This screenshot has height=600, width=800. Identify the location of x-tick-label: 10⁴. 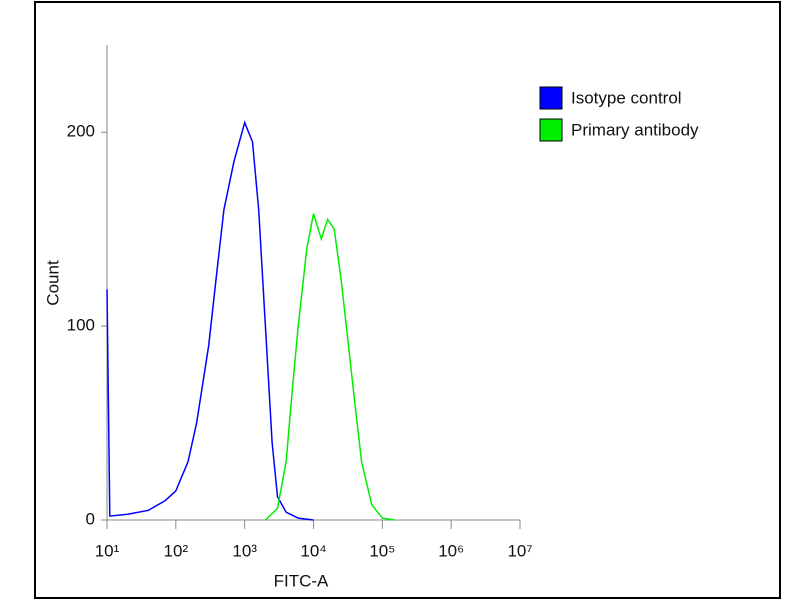
(313, 550).